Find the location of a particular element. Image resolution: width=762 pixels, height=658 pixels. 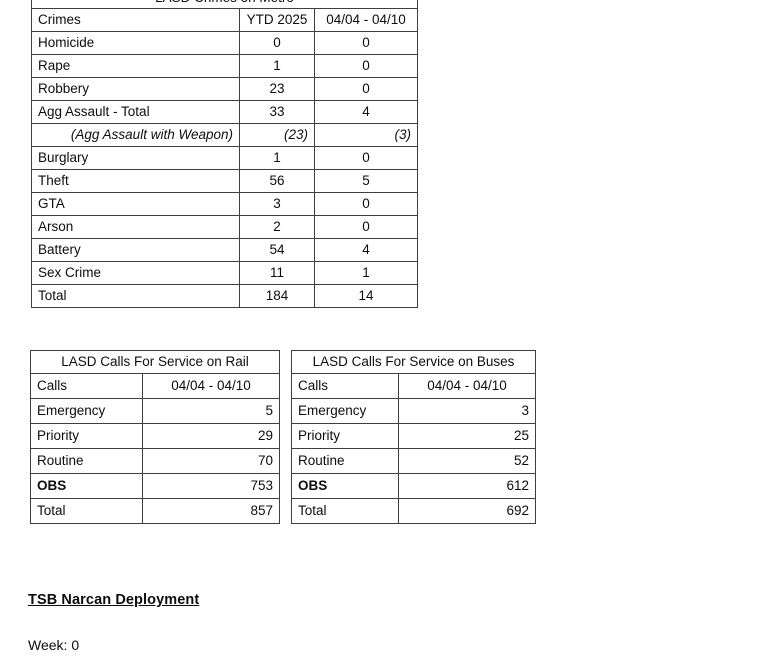

table-row: Rape 1 0 is located at coordinates (225, 66).